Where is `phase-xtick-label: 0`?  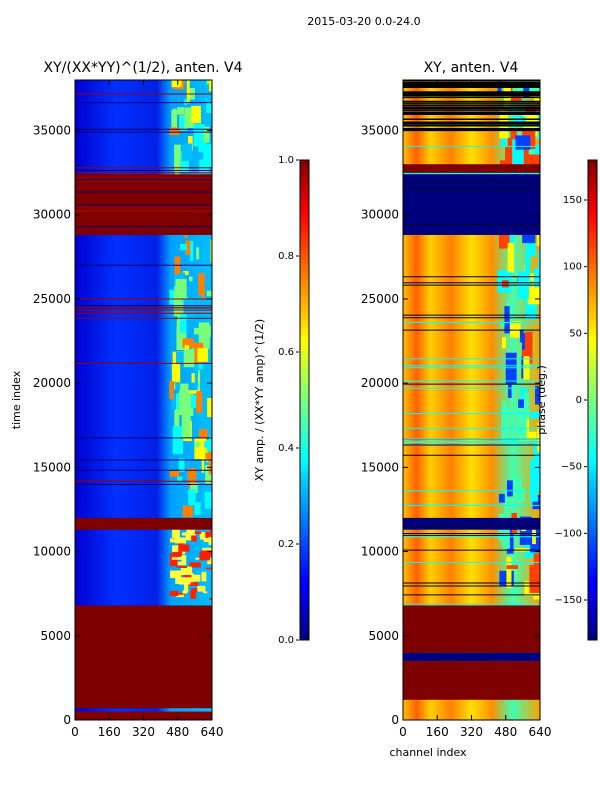
phase-xtick-label: 0 is located at coordinates (403, 732).